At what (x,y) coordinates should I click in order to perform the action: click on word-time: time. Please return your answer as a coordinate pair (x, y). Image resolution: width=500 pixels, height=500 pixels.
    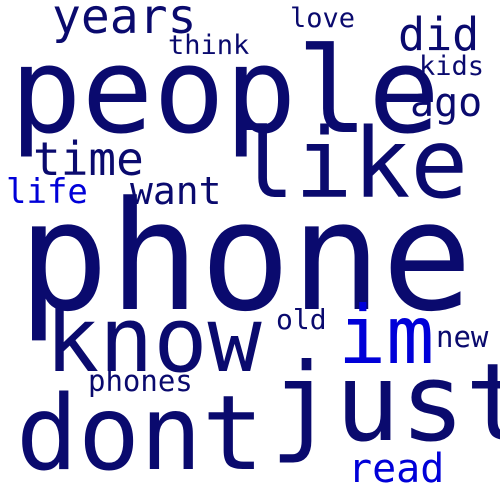
    Looking at the image, I should click on (88, 159).